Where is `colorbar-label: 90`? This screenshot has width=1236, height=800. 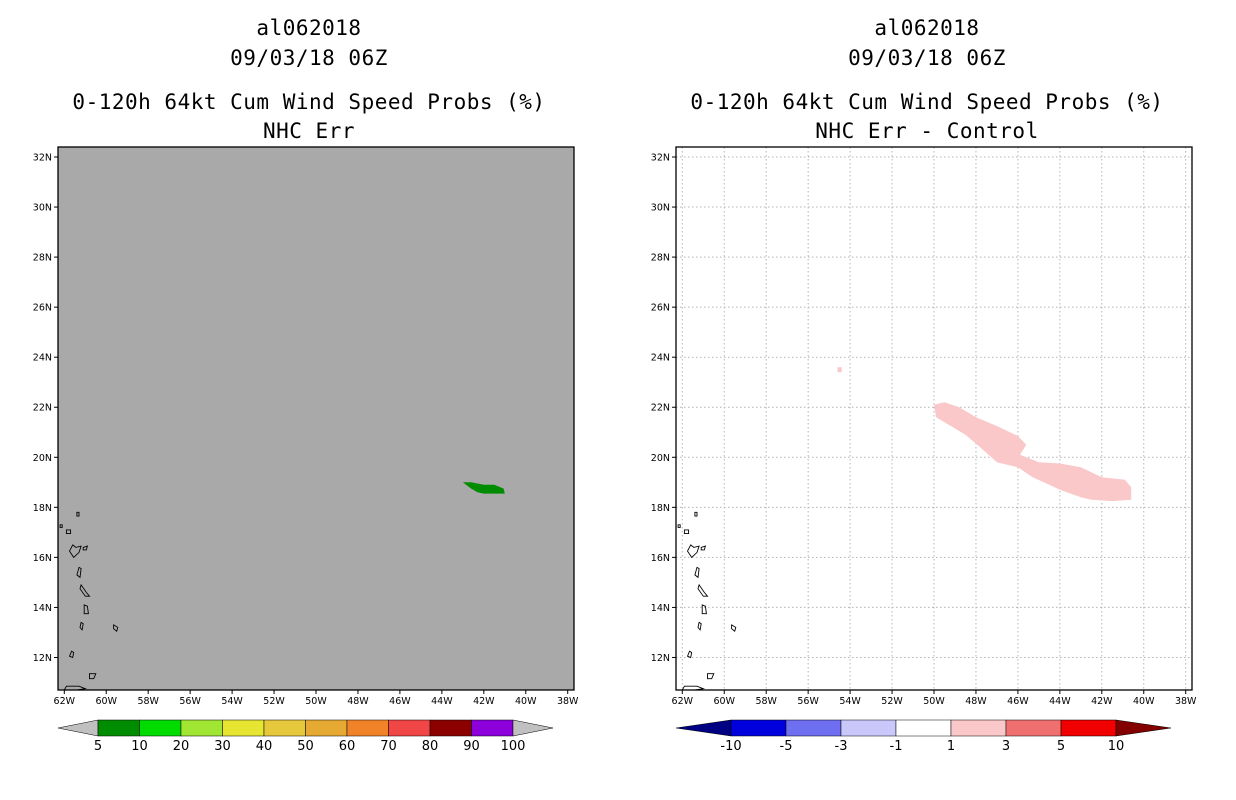
colorbar-label: 90 is located at coordinates (471, 746).